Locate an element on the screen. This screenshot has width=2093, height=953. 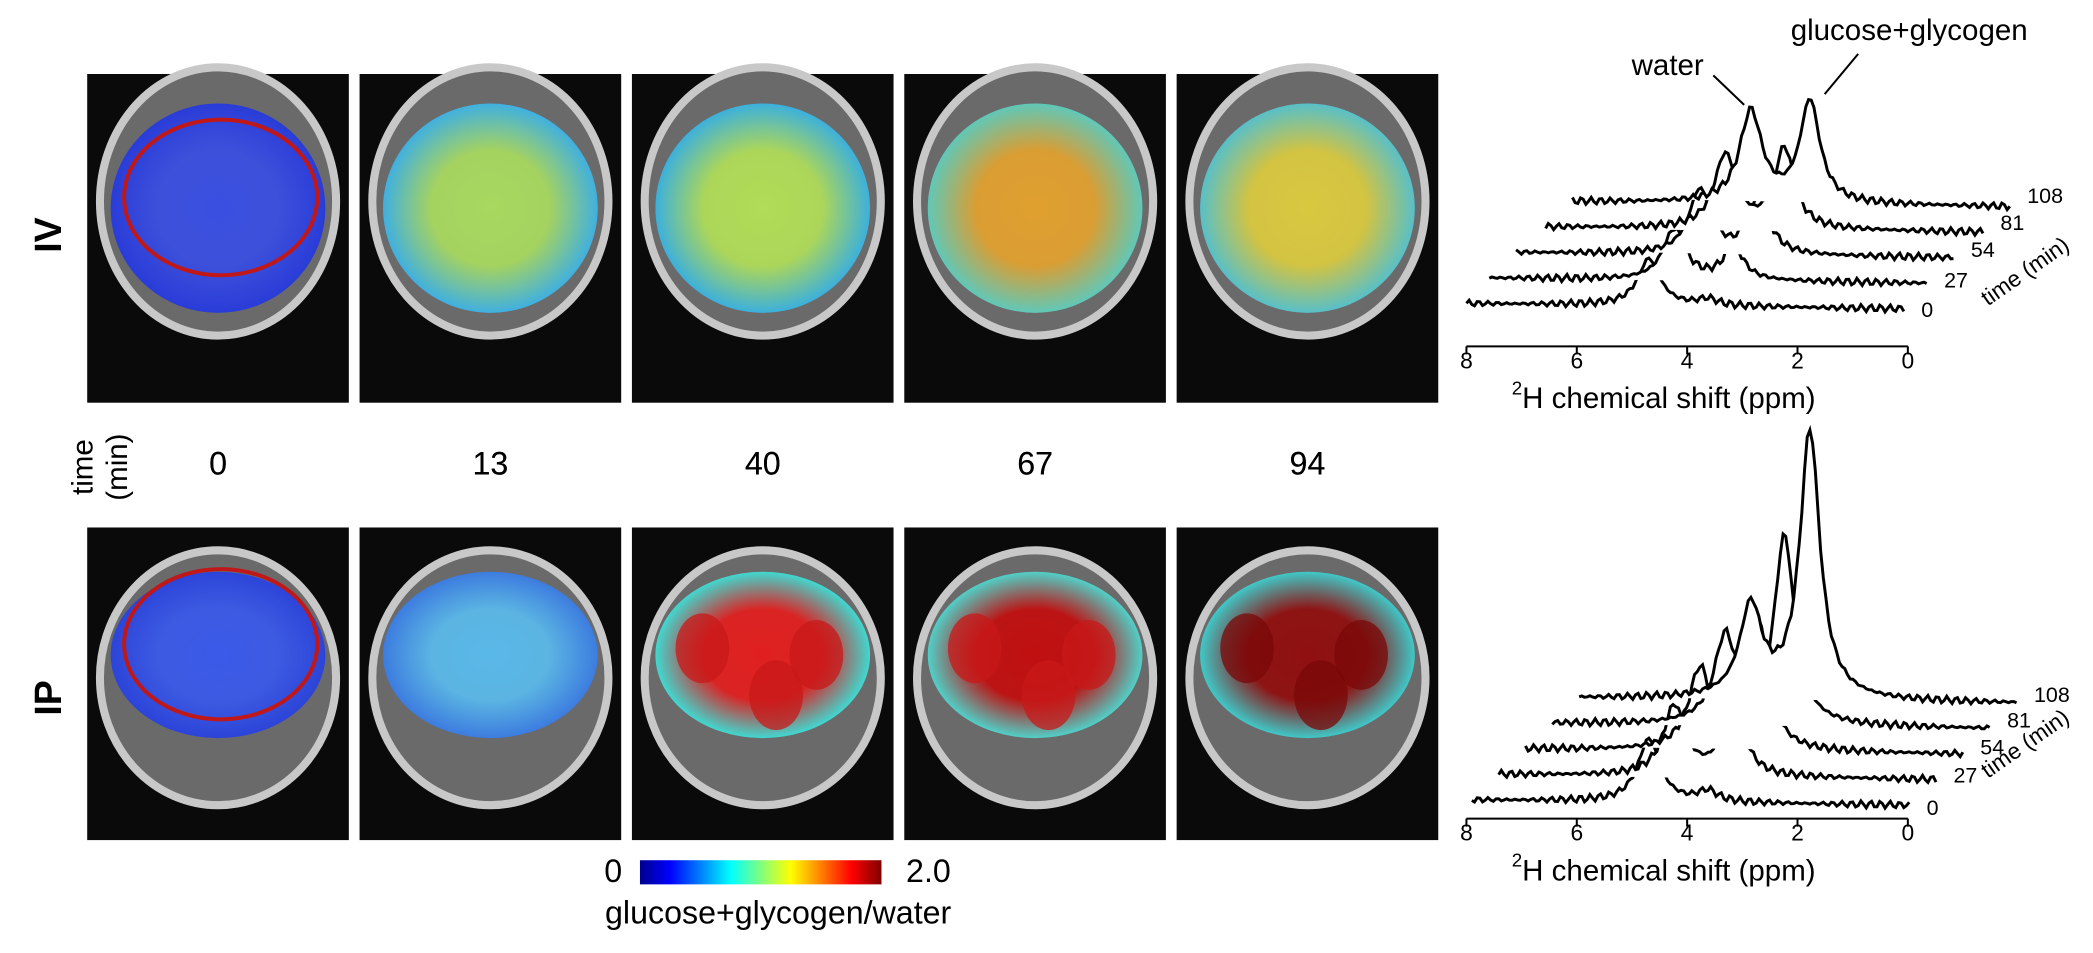
colorbar-label: glucose+glycogen/water is located at coordinates (778, 913).